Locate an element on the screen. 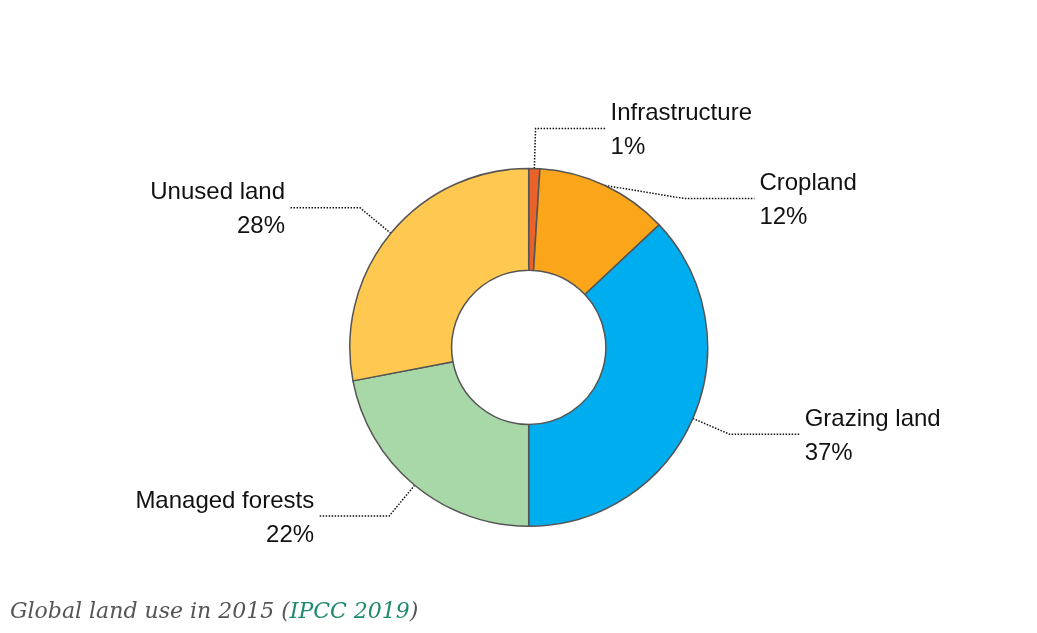 This screenshot has width=1037, height=633. slice-label: Infrastructure is located at coordinates (681, 112).